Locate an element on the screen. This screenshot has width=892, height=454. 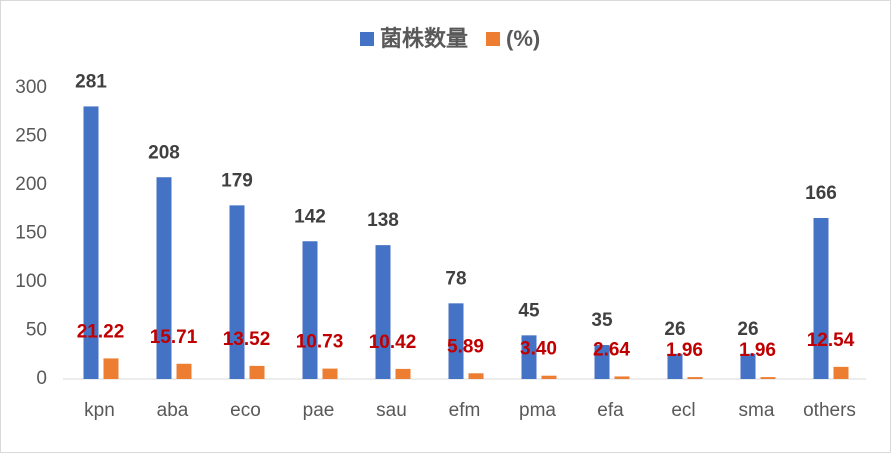
value-label: 3.40 is located at coordinates (538, 349).